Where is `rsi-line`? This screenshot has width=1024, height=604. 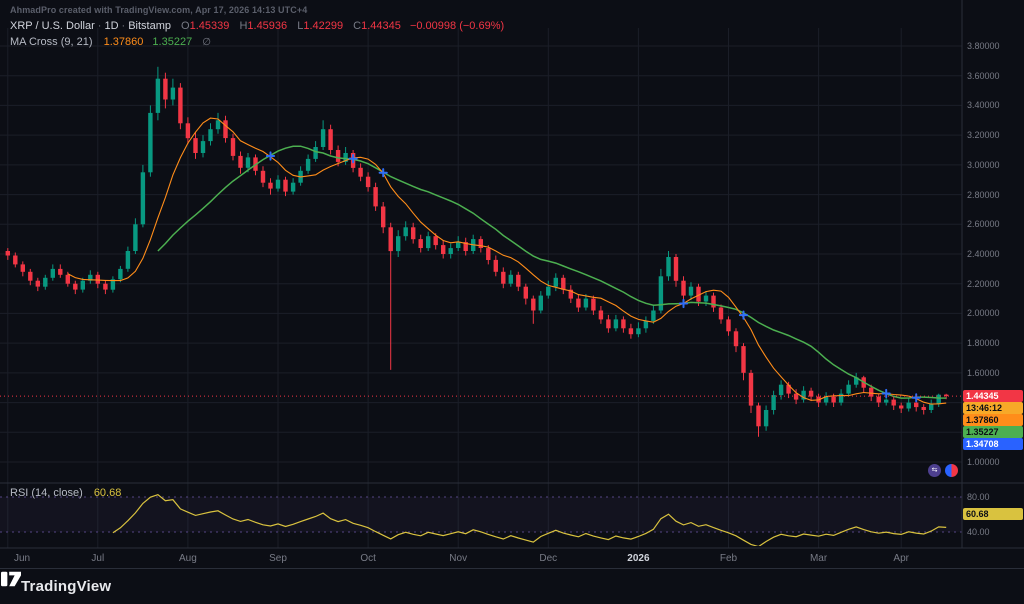
rsi-line is located at coordinates (529, 520).